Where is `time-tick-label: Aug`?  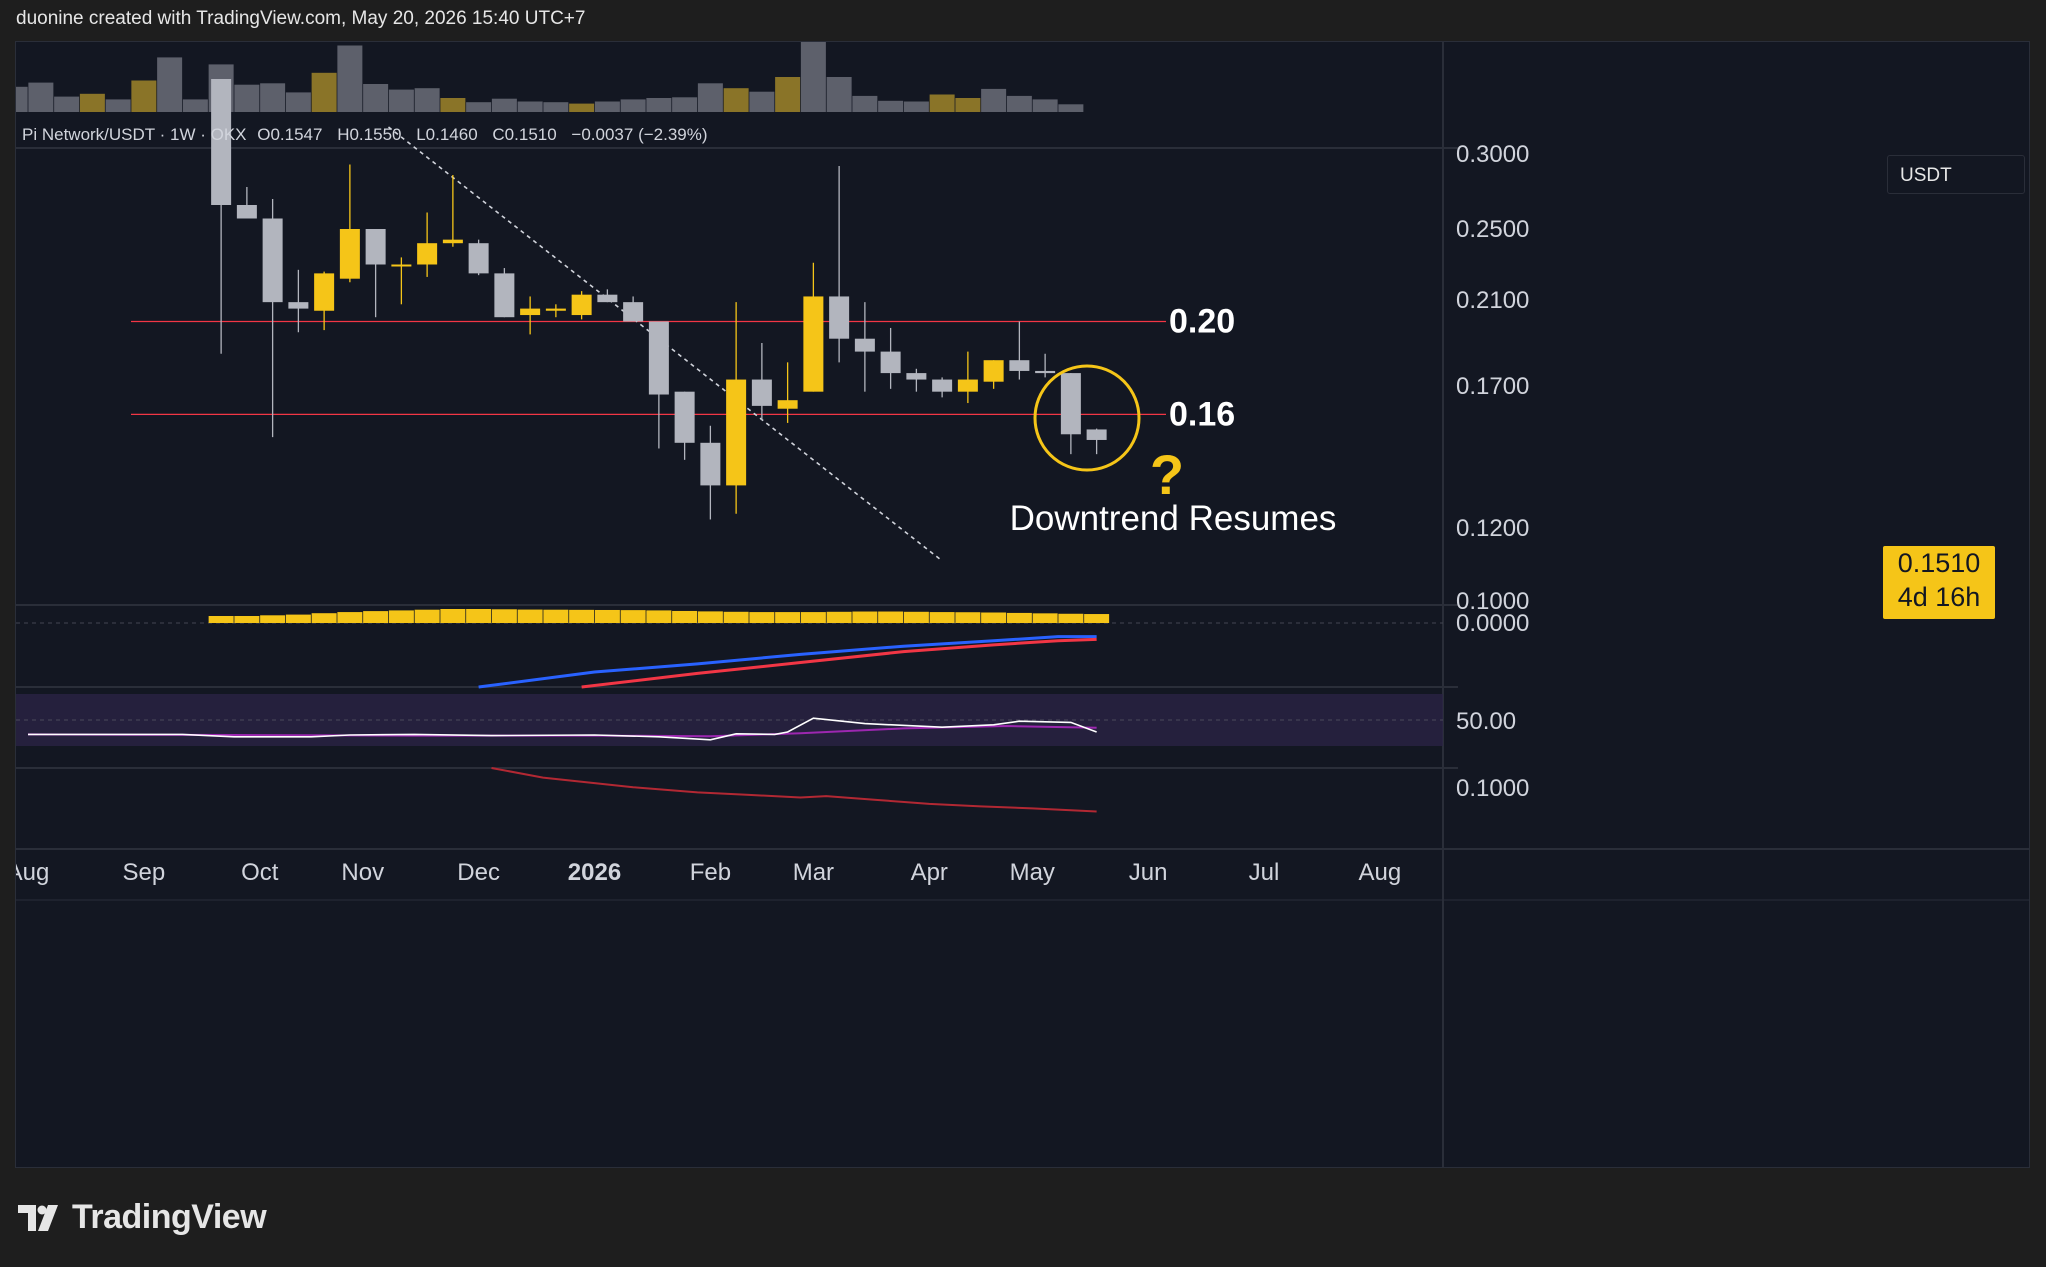 time-tick-label: Aug is located at coordinates (1380, 872).